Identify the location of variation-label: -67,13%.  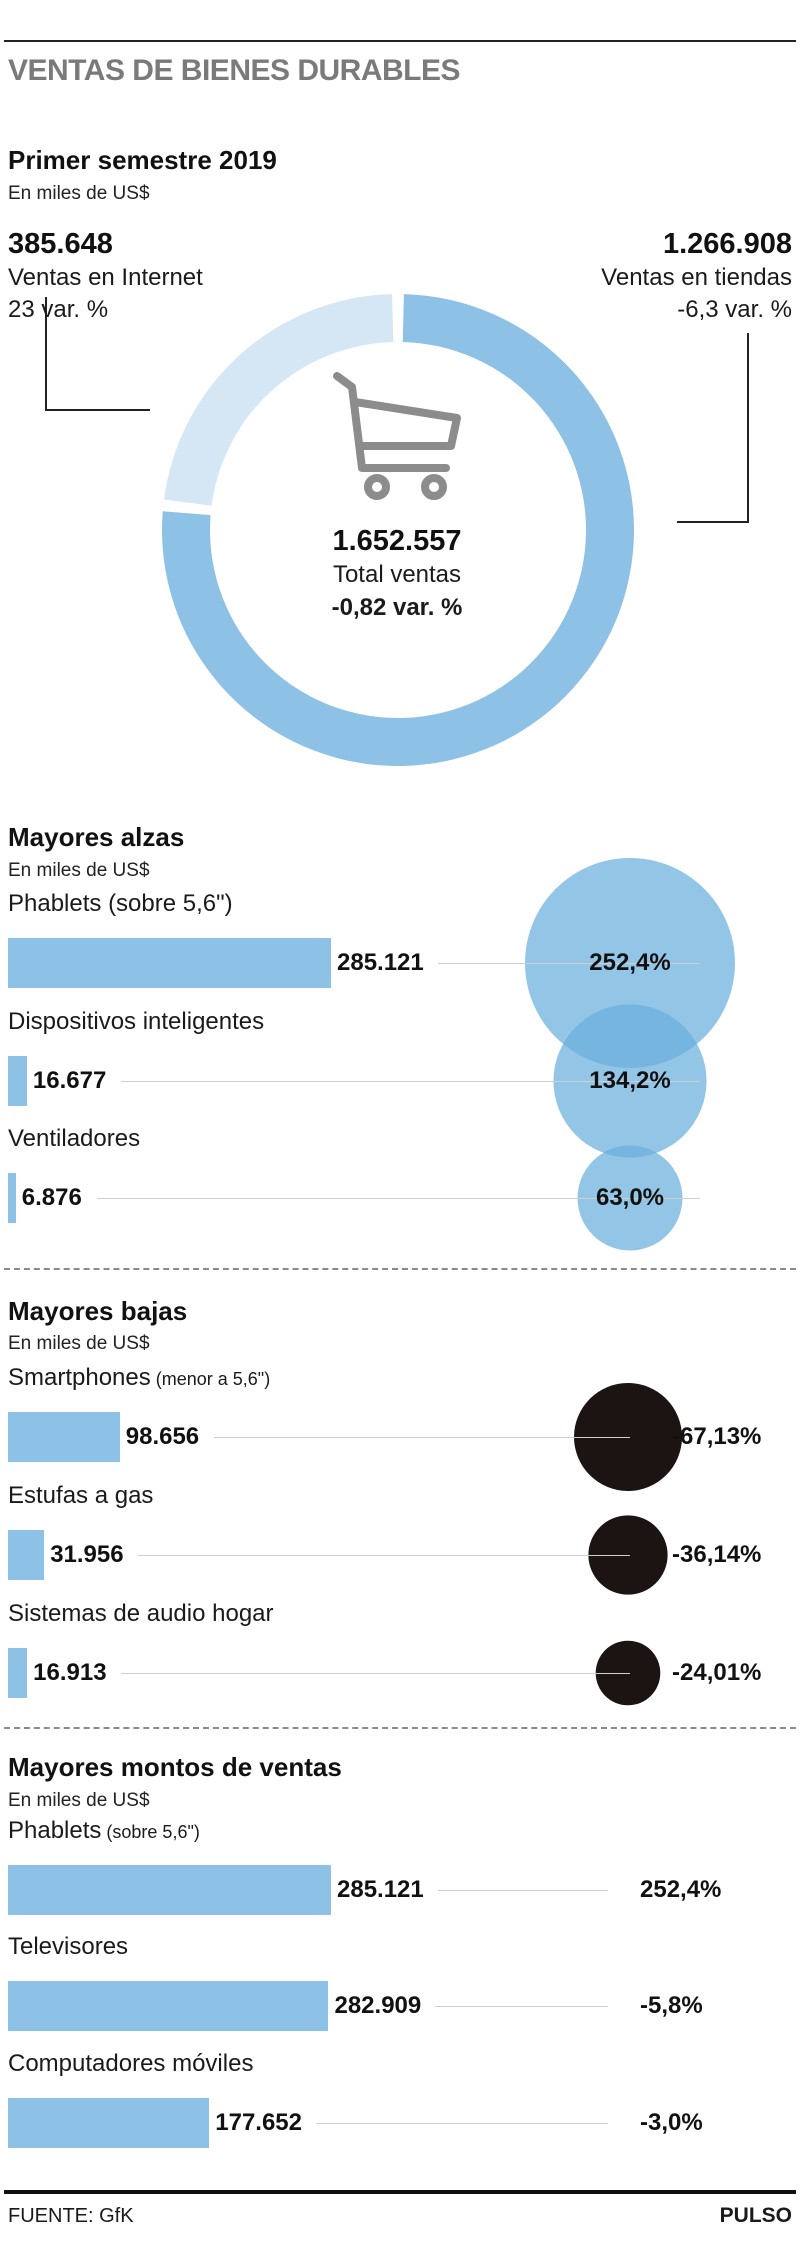
(717, 1436).